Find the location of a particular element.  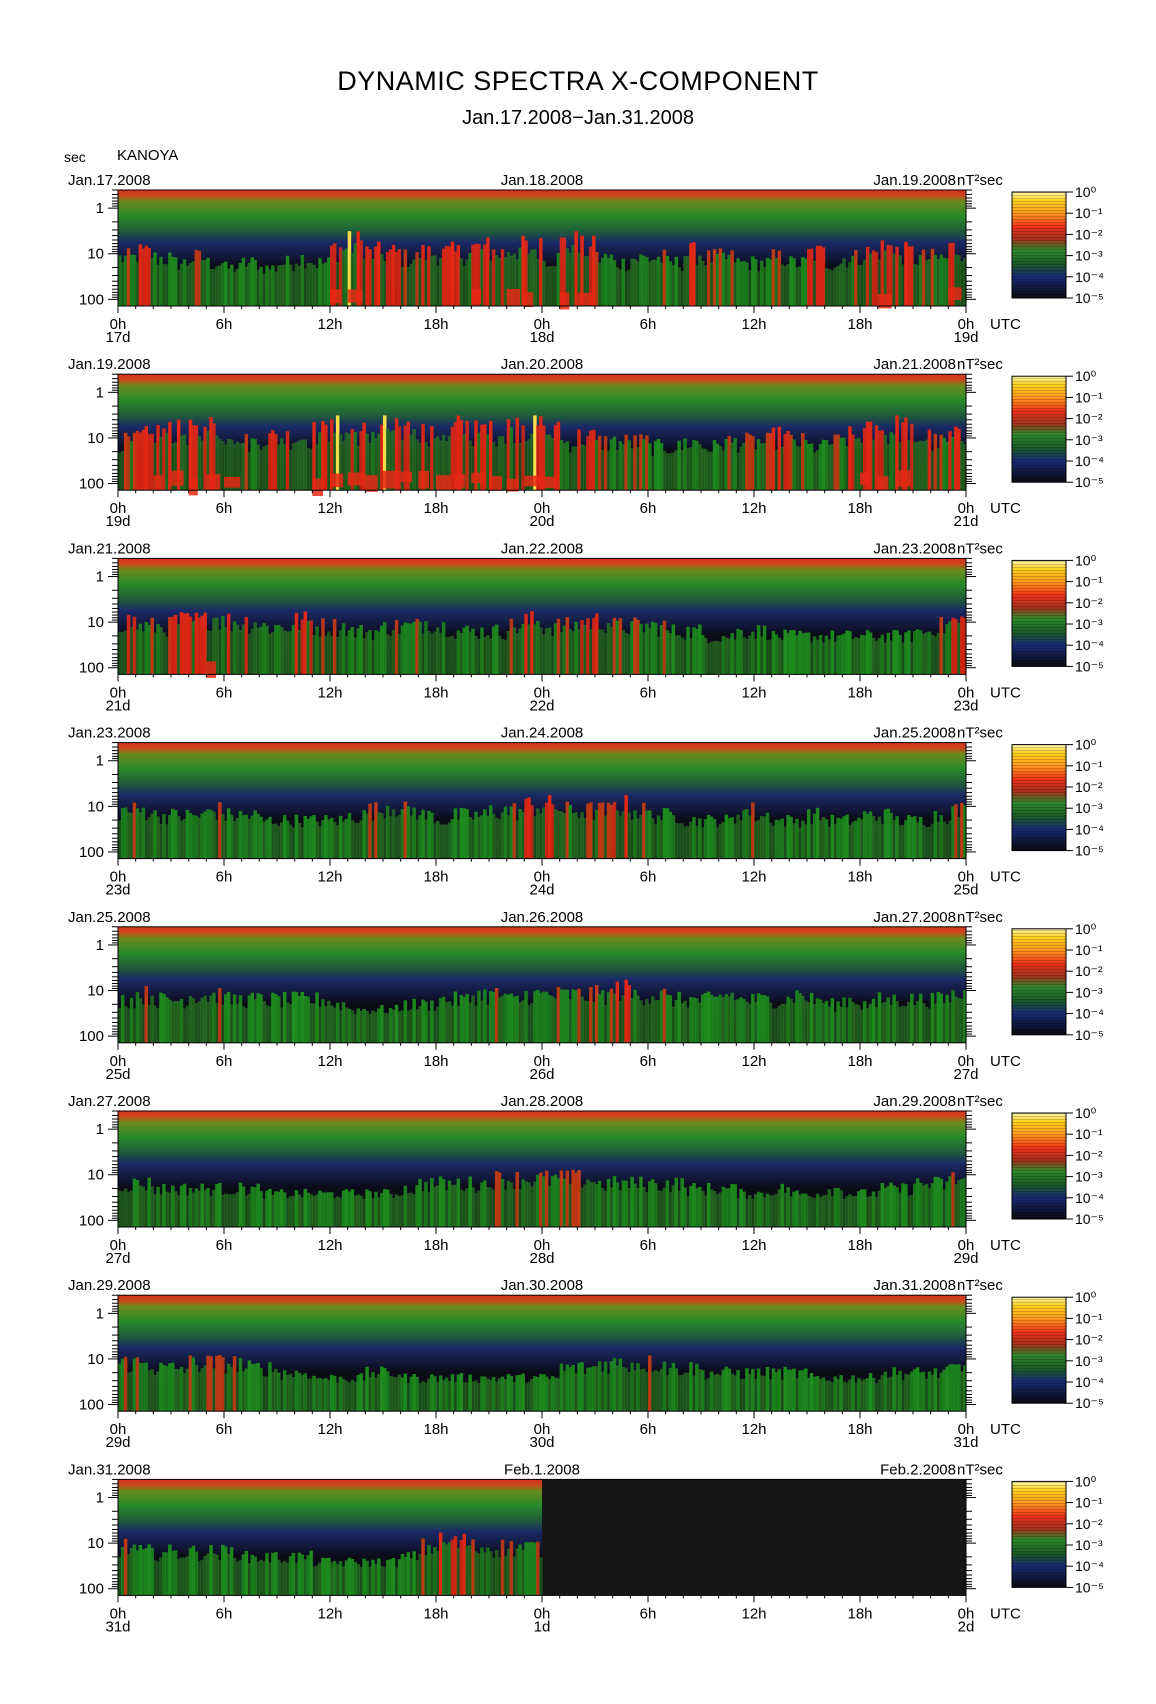

colorbar-tick-label: 10⁻¹ is located at coordinates (1089, 397).